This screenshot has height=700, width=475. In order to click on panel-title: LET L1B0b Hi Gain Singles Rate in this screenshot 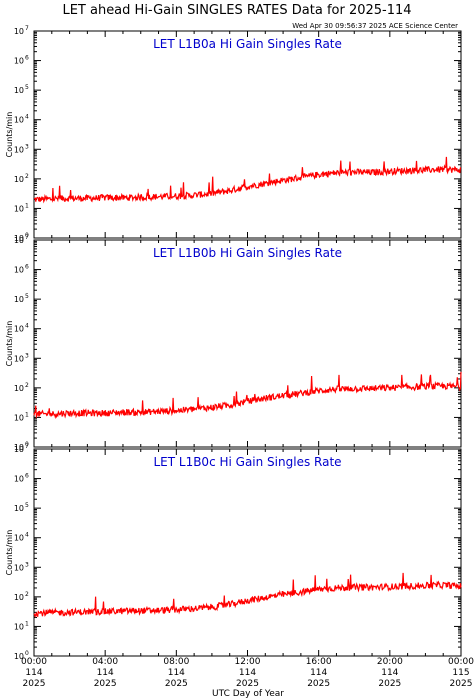, I will do `click(247, 253)`.